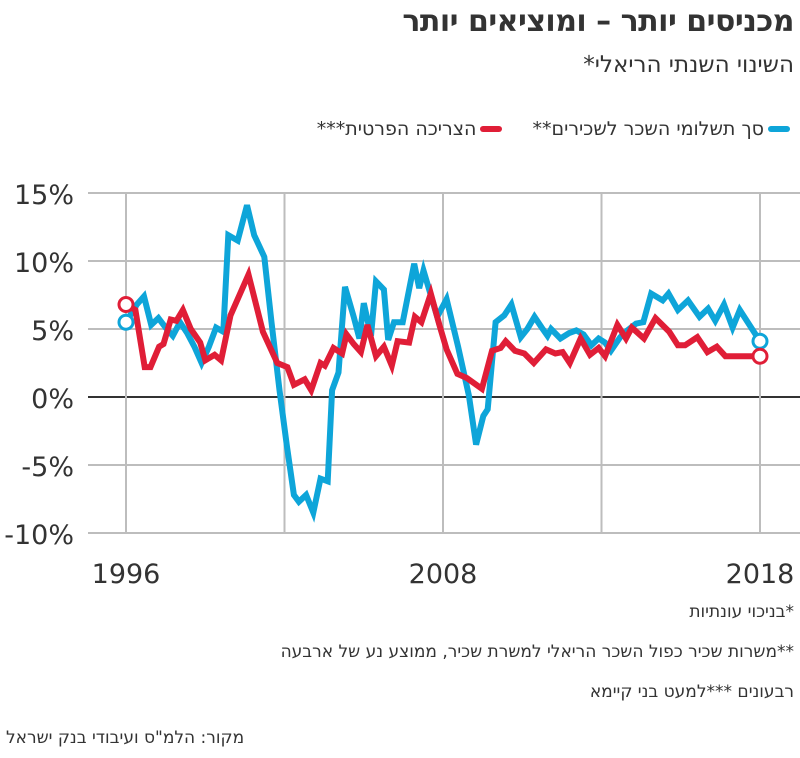  What do you see at coordinates (691, 692) in the screenshot?
I see `footnote-3: רבעונים ***למעט בני קיימא` at bounding box center [691, 692].